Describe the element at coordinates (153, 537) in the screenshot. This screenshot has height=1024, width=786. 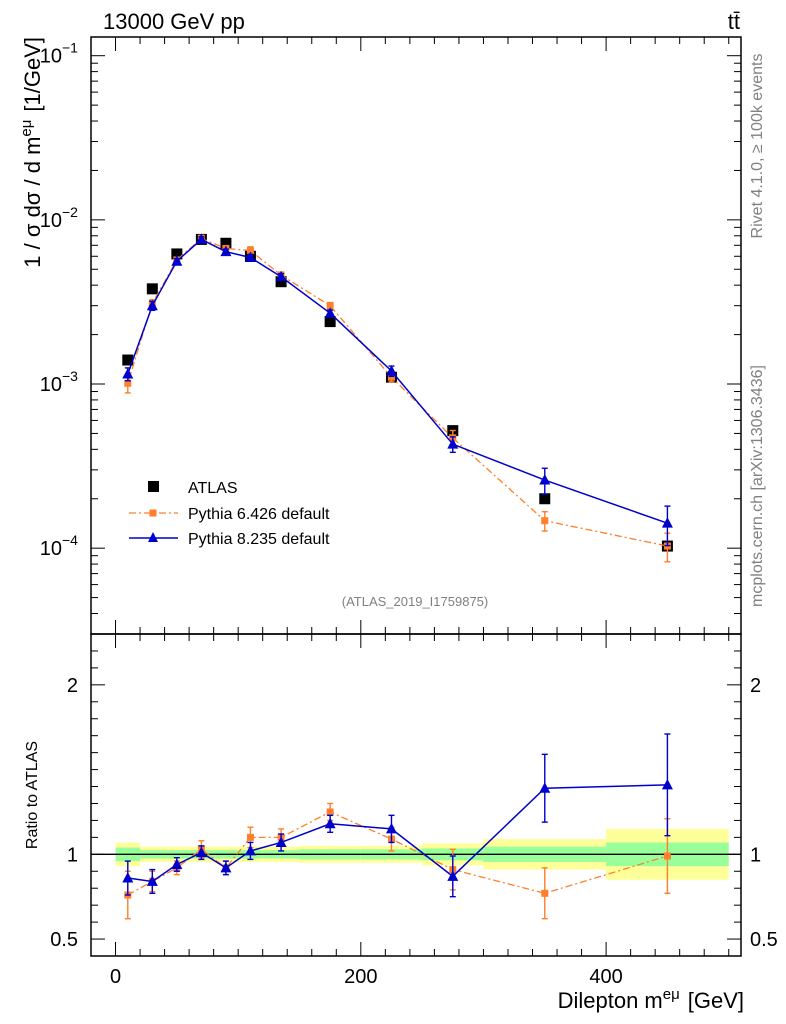
I see `legend-marker-pythia8` at that location.